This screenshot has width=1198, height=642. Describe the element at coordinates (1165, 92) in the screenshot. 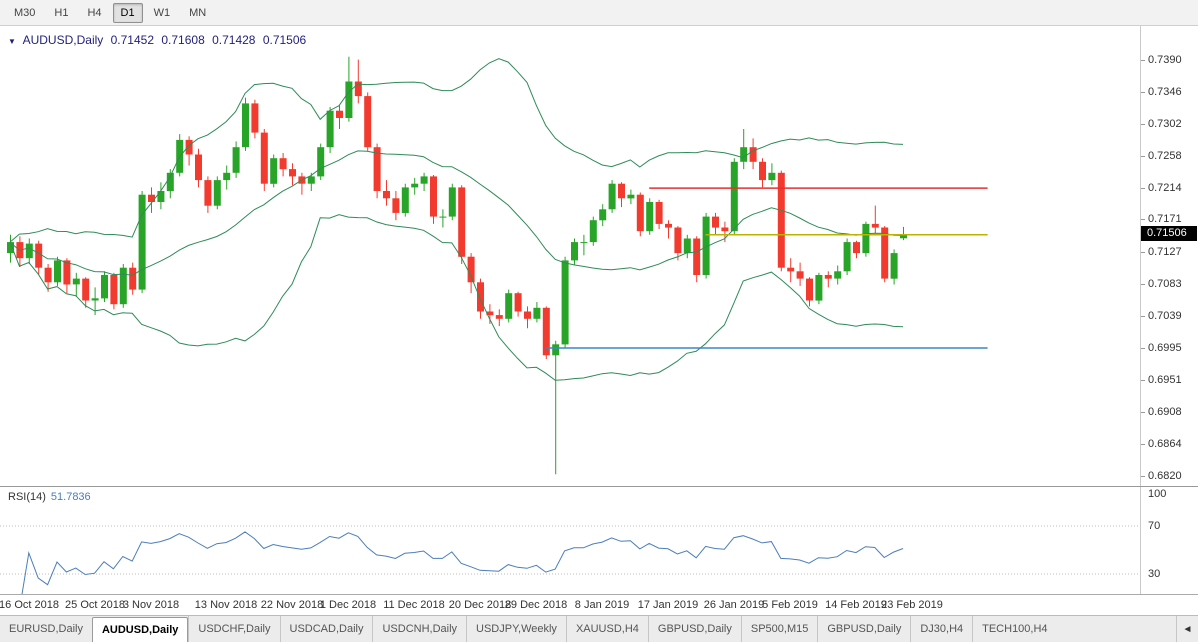

I see `price-tick-label: 0.7346` at that location.